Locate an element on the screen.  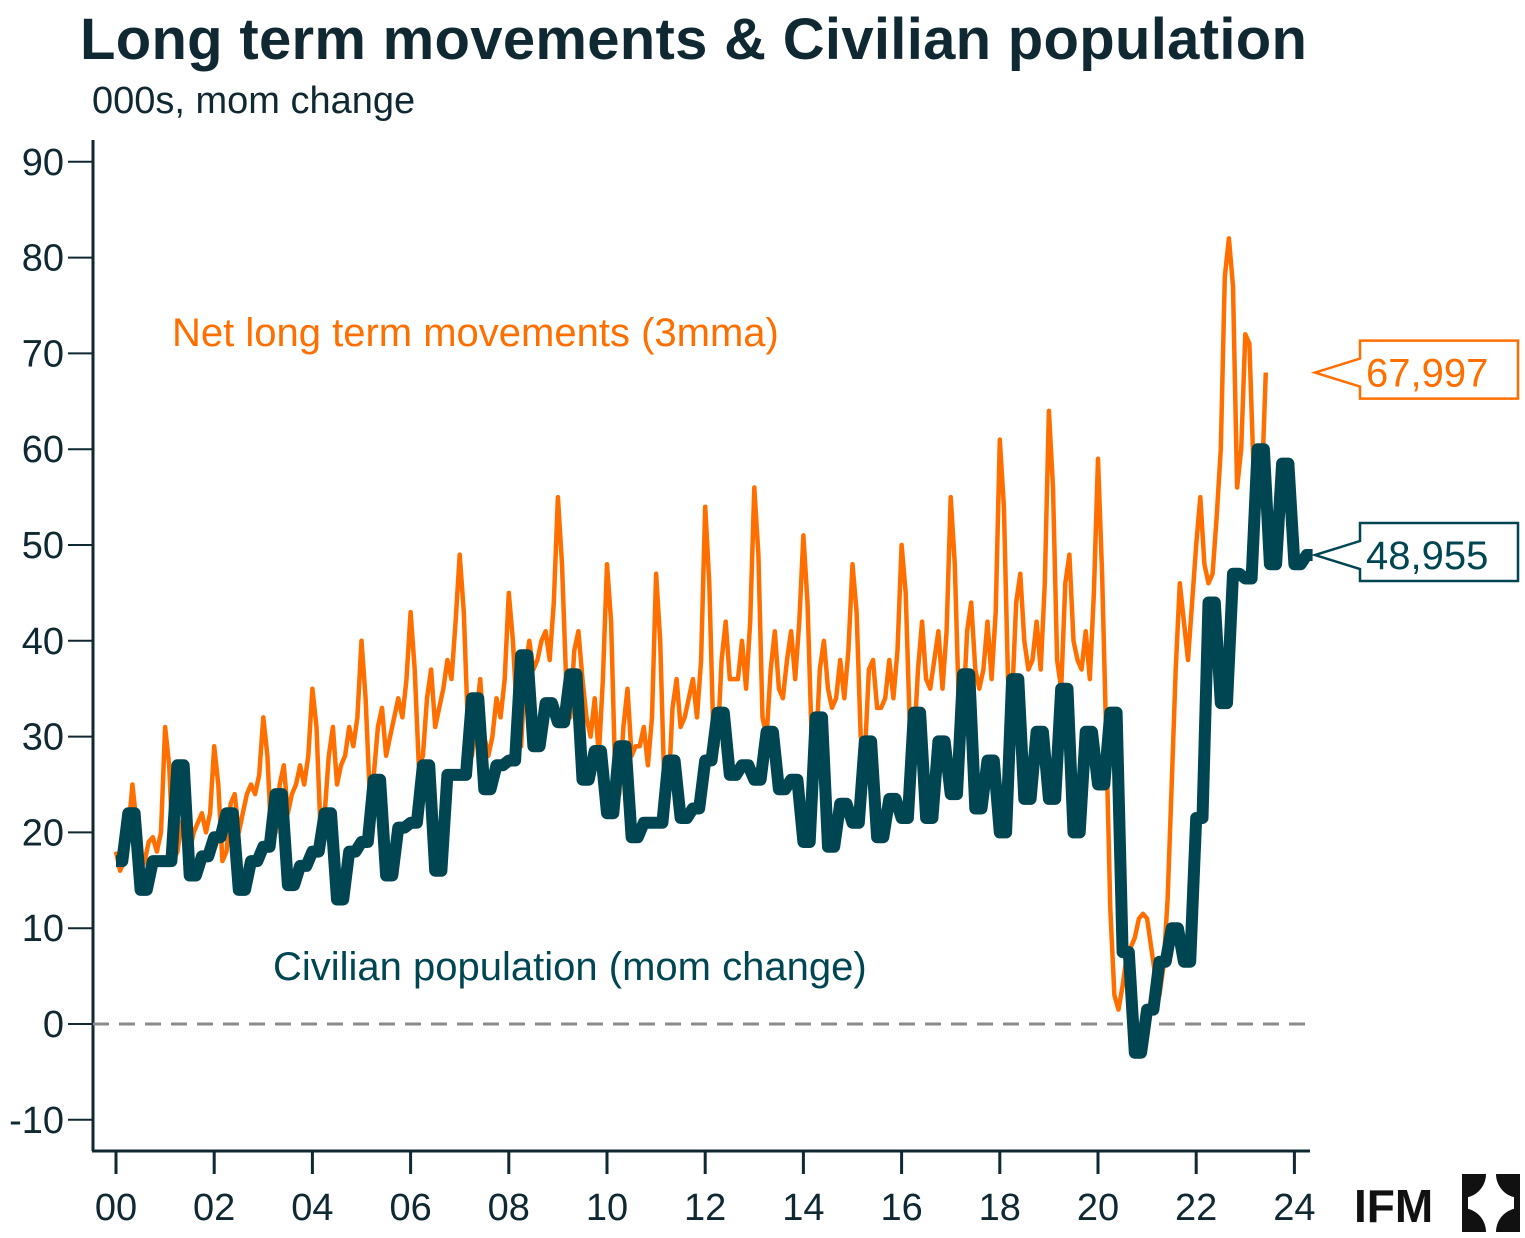
x-tick-label: 24 is located at coordinates (1294, 1208).